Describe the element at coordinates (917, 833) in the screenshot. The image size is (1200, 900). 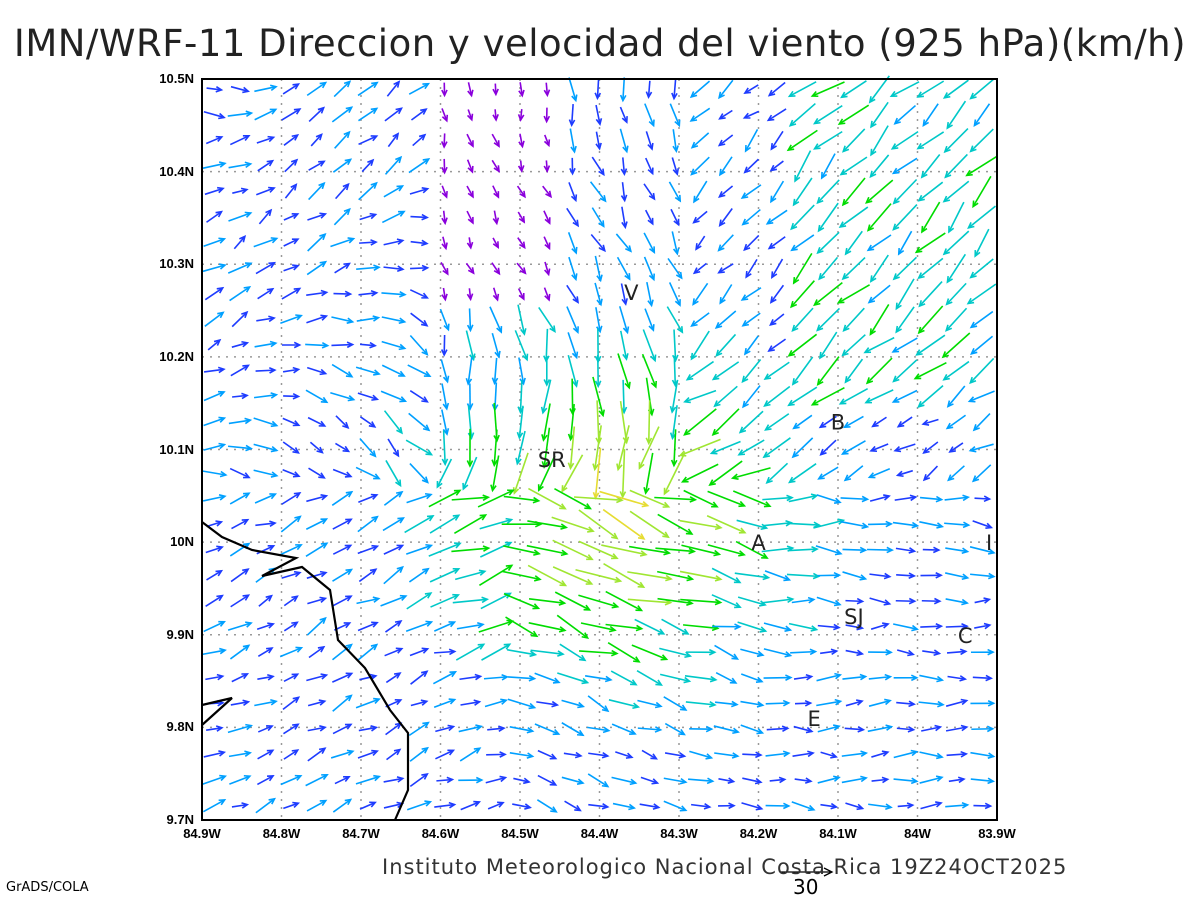
I see `x-tick-label: 84W` at that location.